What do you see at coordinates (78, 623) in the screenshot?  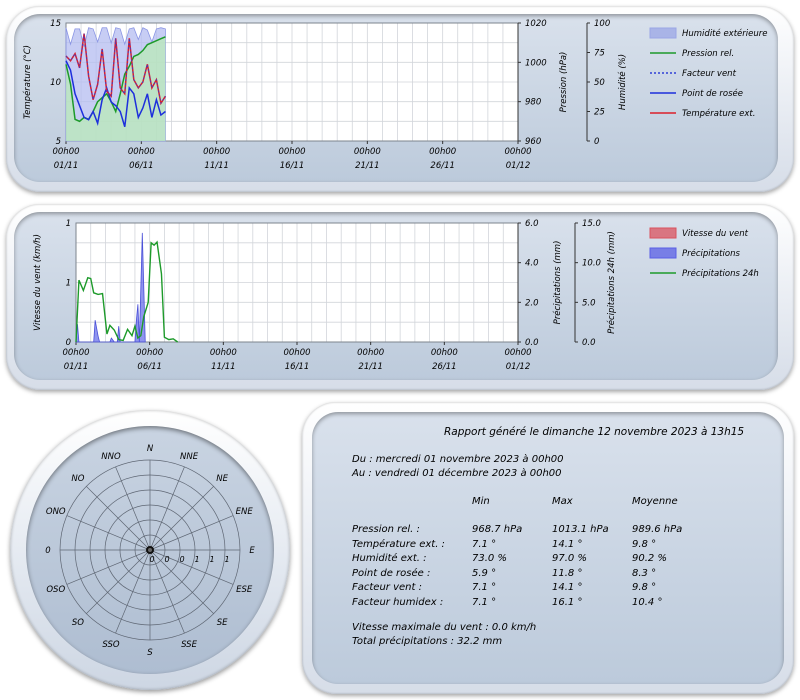 I see `rose-direction-label: SO` at bounding box center [78, 623].